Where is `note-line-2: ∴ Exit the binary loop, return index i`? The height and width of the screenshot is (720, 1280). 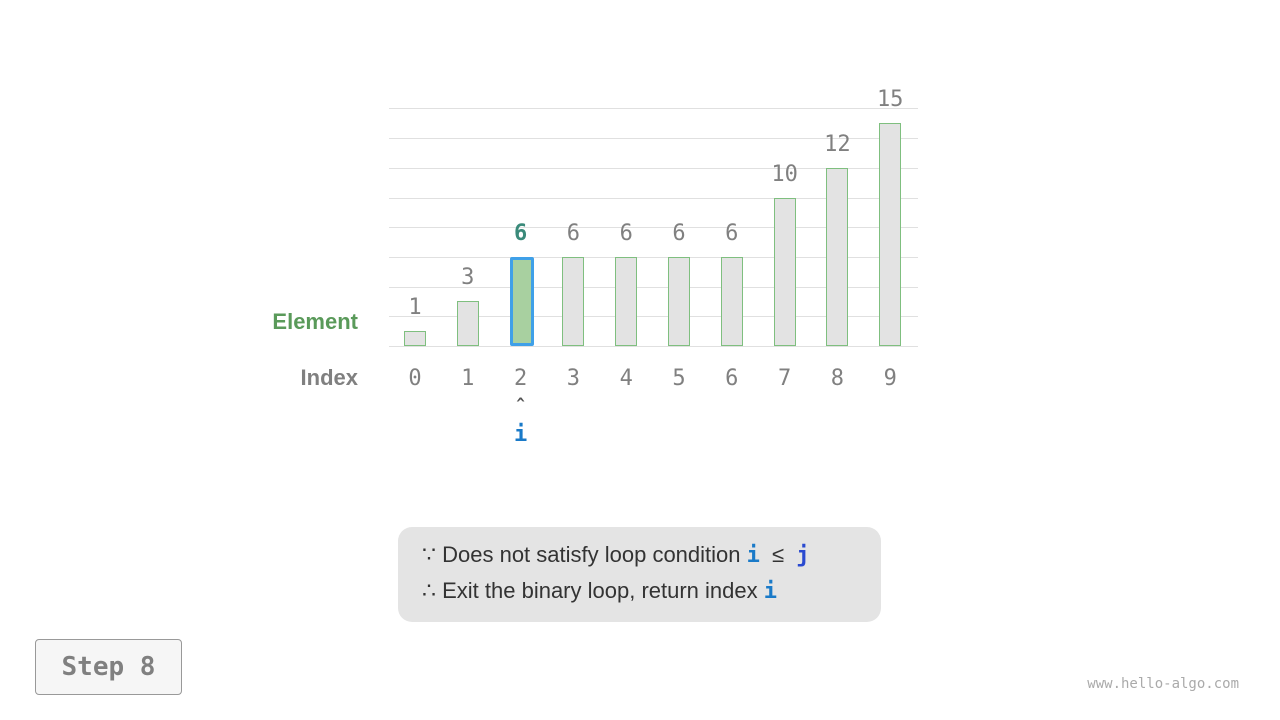
note-line-2: ∴ Exit the binary loop, return index i is located at coordinates (599, 591).